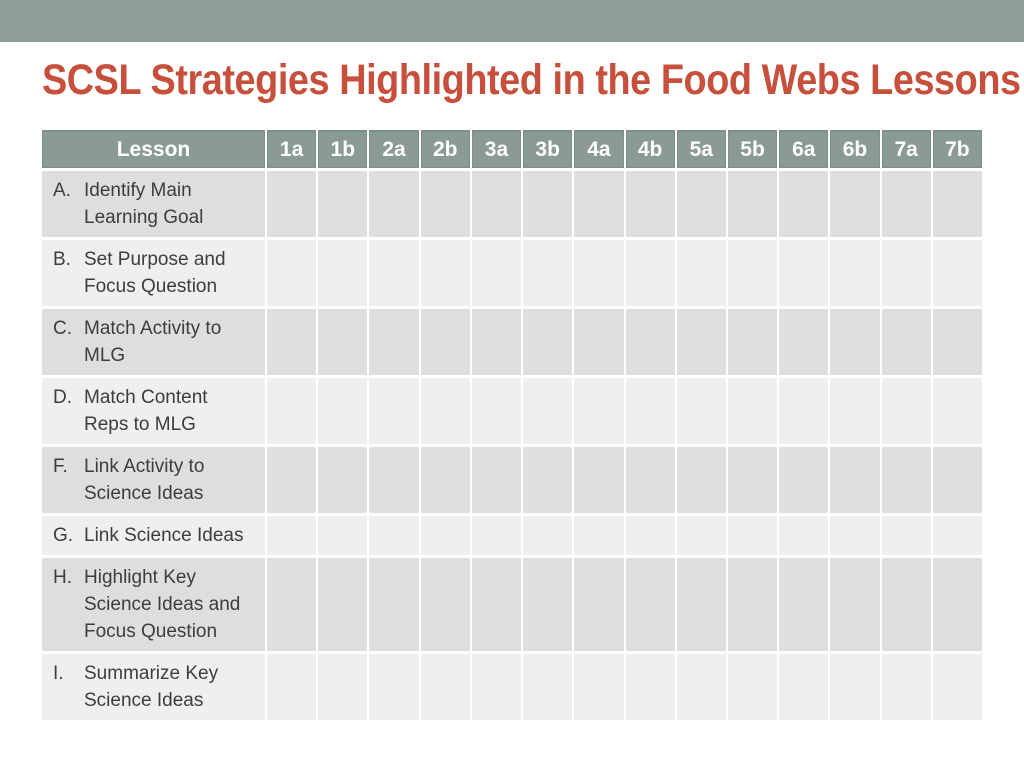  What do you see at coordinates (445, 149) in the screenshot?
I see `column-header-2b: 2b` at bounding box center [445, 149].